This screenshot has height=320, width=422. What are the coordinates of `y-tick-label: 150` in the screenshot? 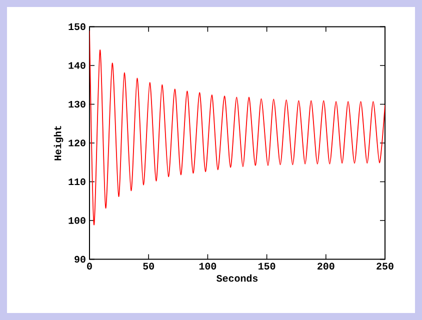 It's located at (77, 26).